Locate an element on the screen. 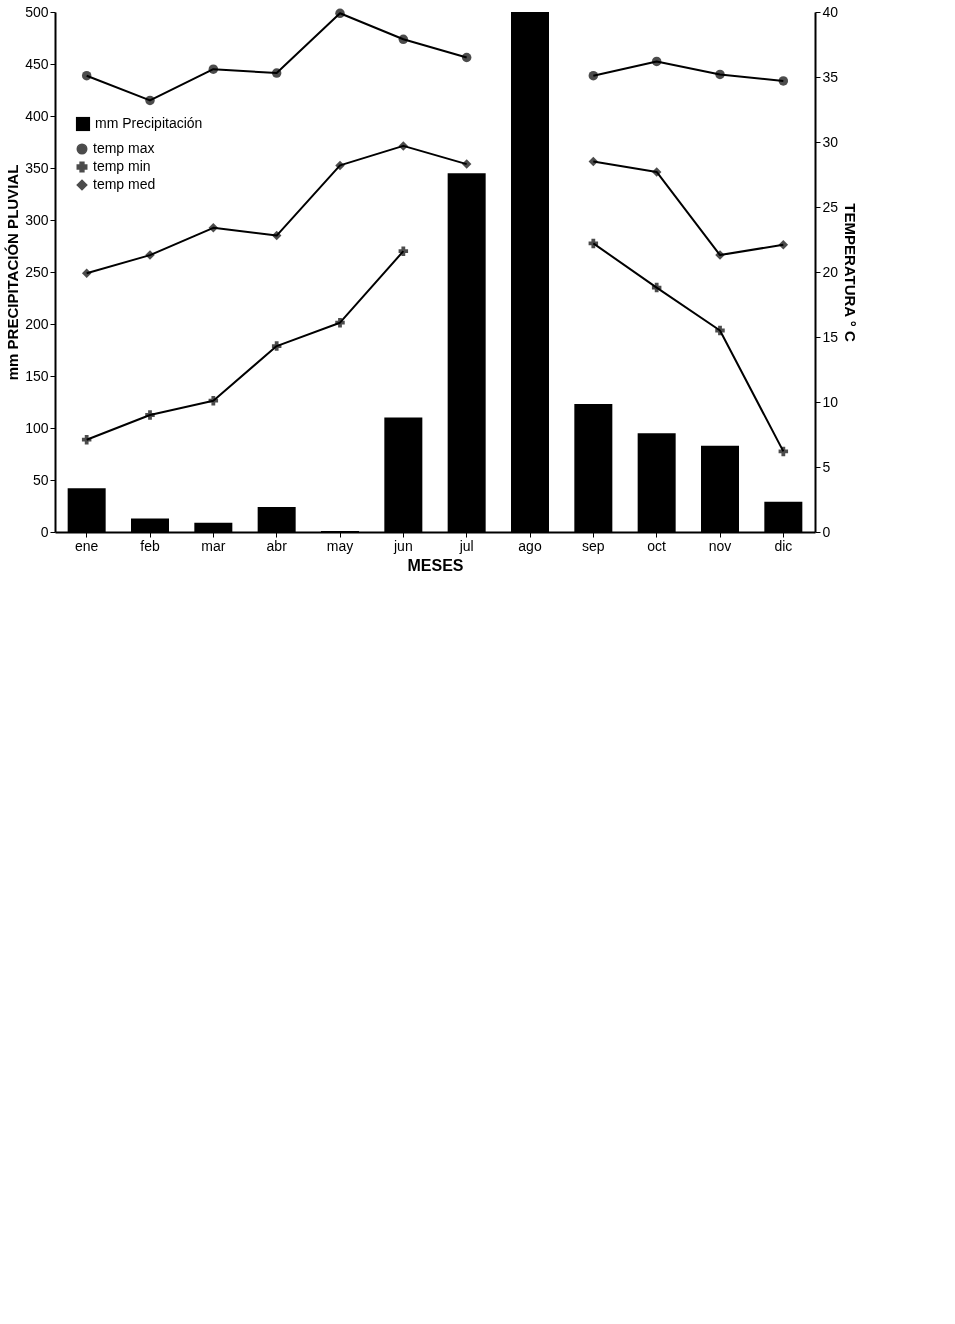  y2-tick-label: 10 is located at coordinates (830, 401).